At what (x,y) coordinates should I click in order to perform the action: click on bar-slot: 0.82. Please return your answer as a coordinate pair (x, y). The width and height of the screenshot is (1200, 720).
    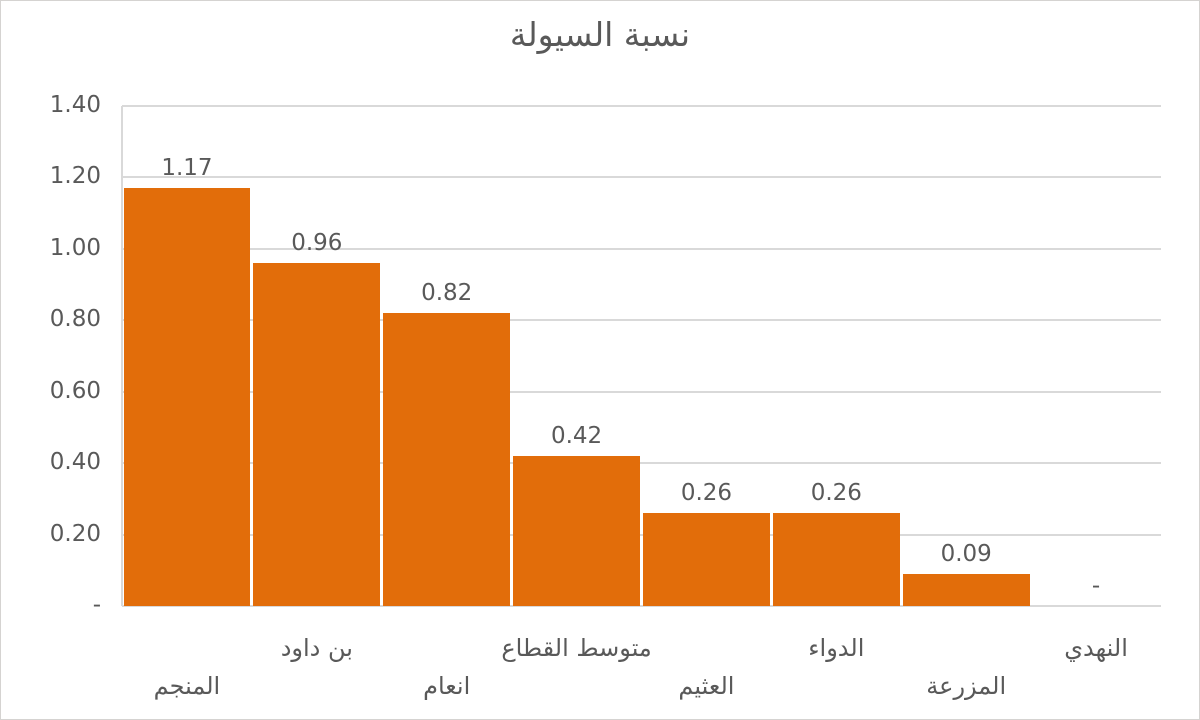
    Looking at the image, I should click on (447, 356).